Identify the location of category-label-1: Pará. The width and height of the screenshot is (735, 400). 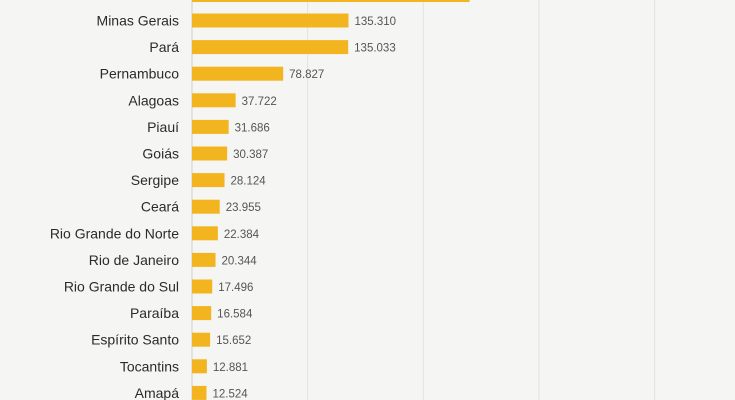
(164, 47).